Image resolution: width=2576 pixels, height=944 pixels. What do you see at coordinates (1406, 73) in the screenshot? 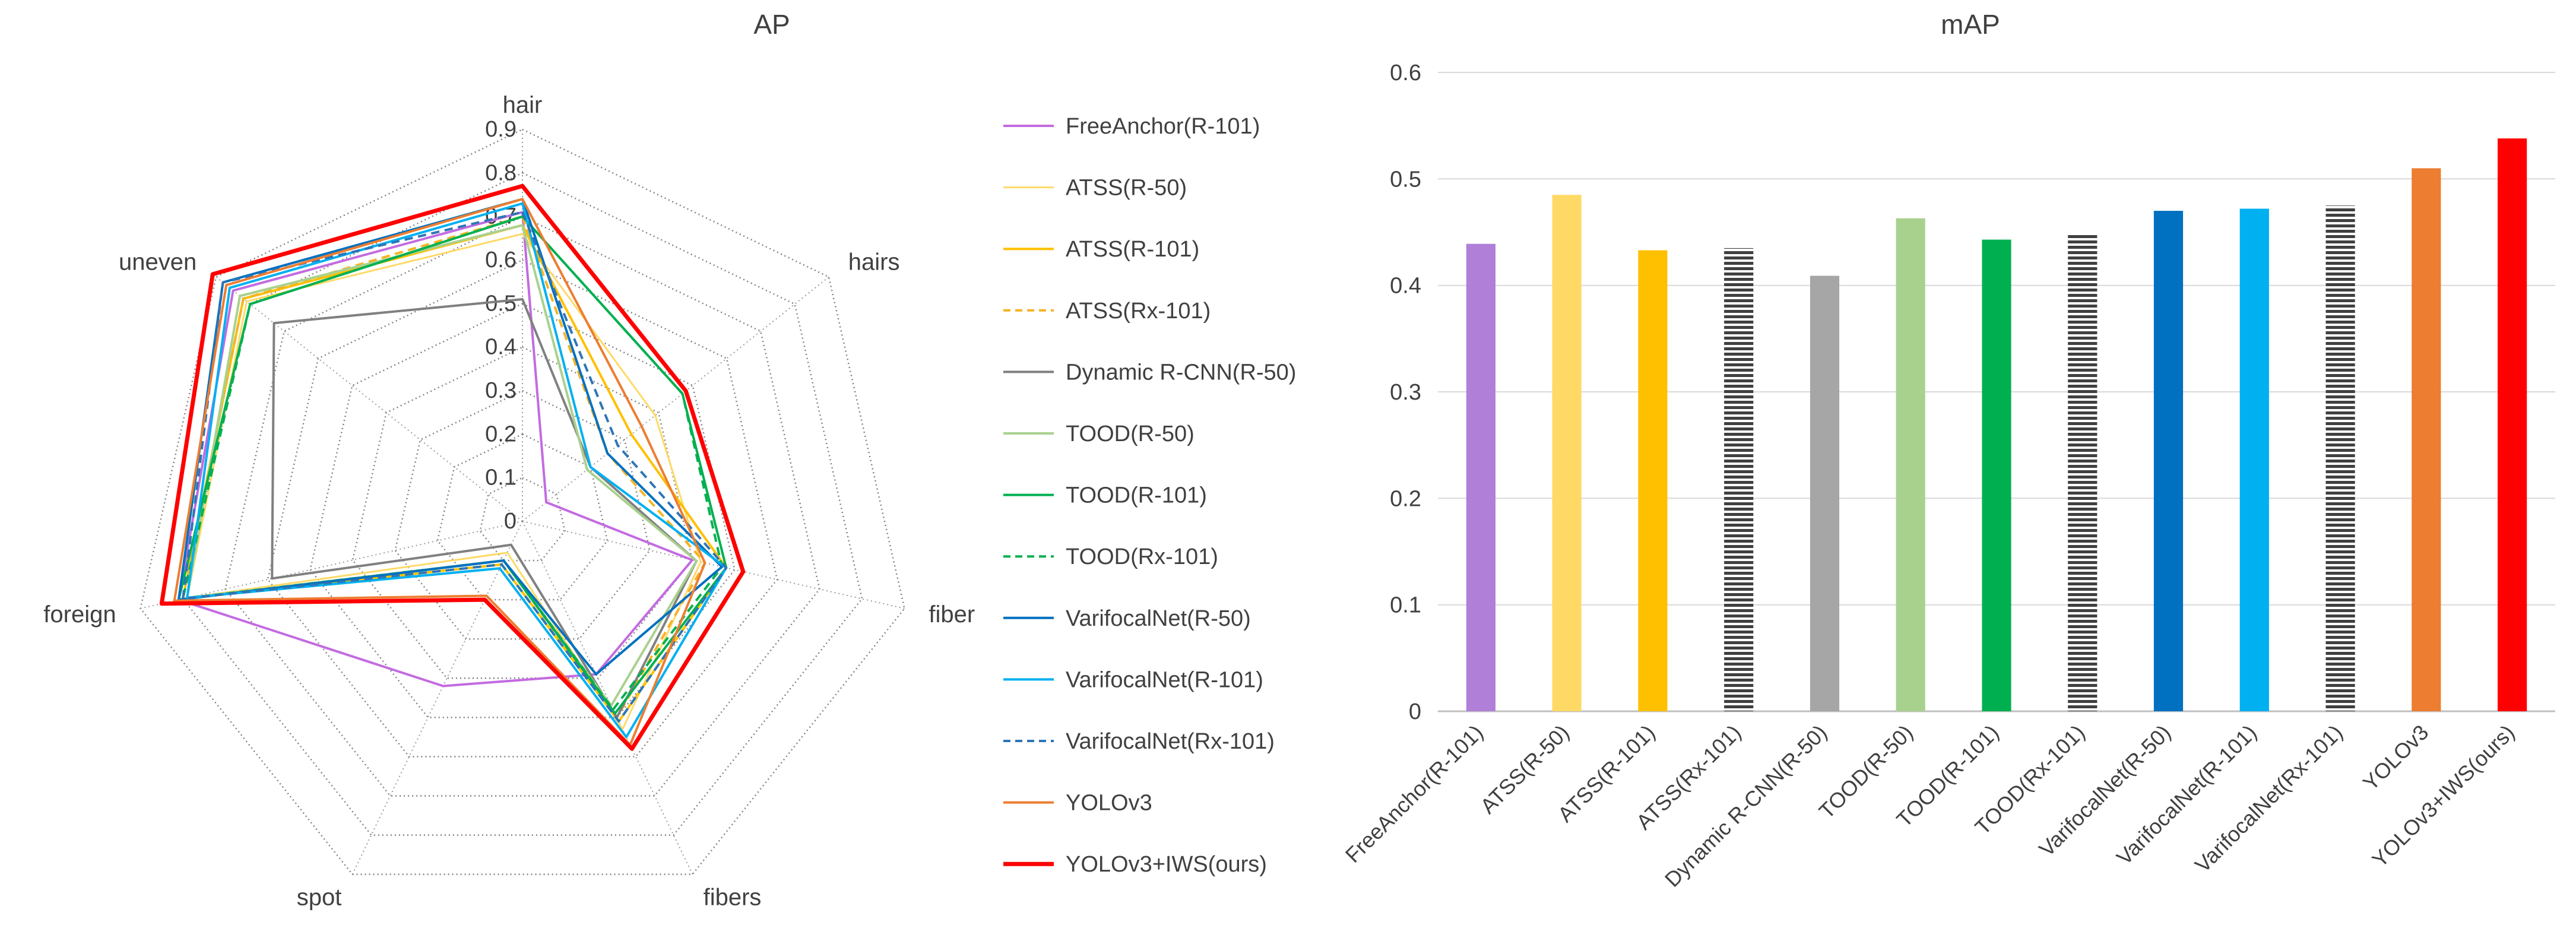
I see `bar-y-tick-label: 0.6` at bounding box center [1406, 73].